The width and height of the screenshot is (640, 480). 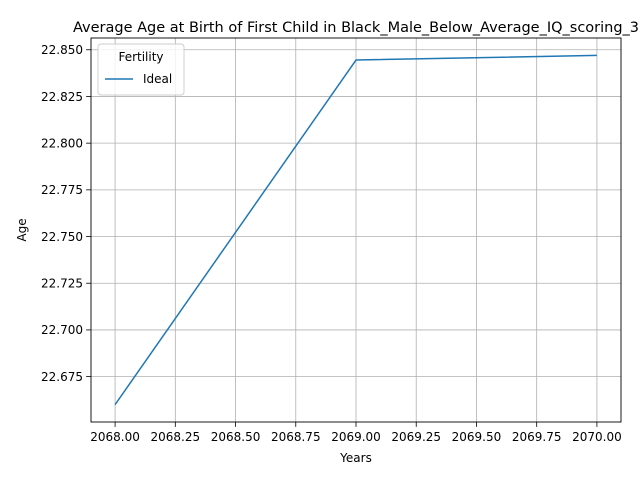 I want to click on y-tick-label: 22.725, so click(x=62, y=284).